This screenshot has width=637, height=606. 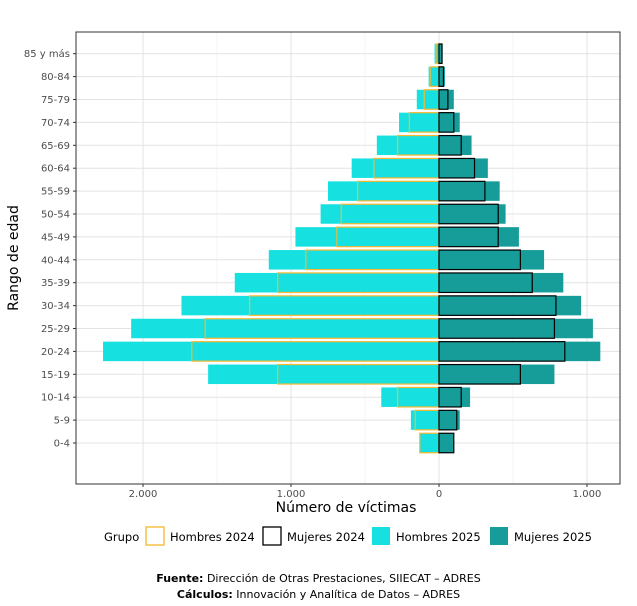 What do you see at coordinates (55, 283) in the screenshot?
I see `y-tick-label: 35-39` at bounding box center [55, 283].